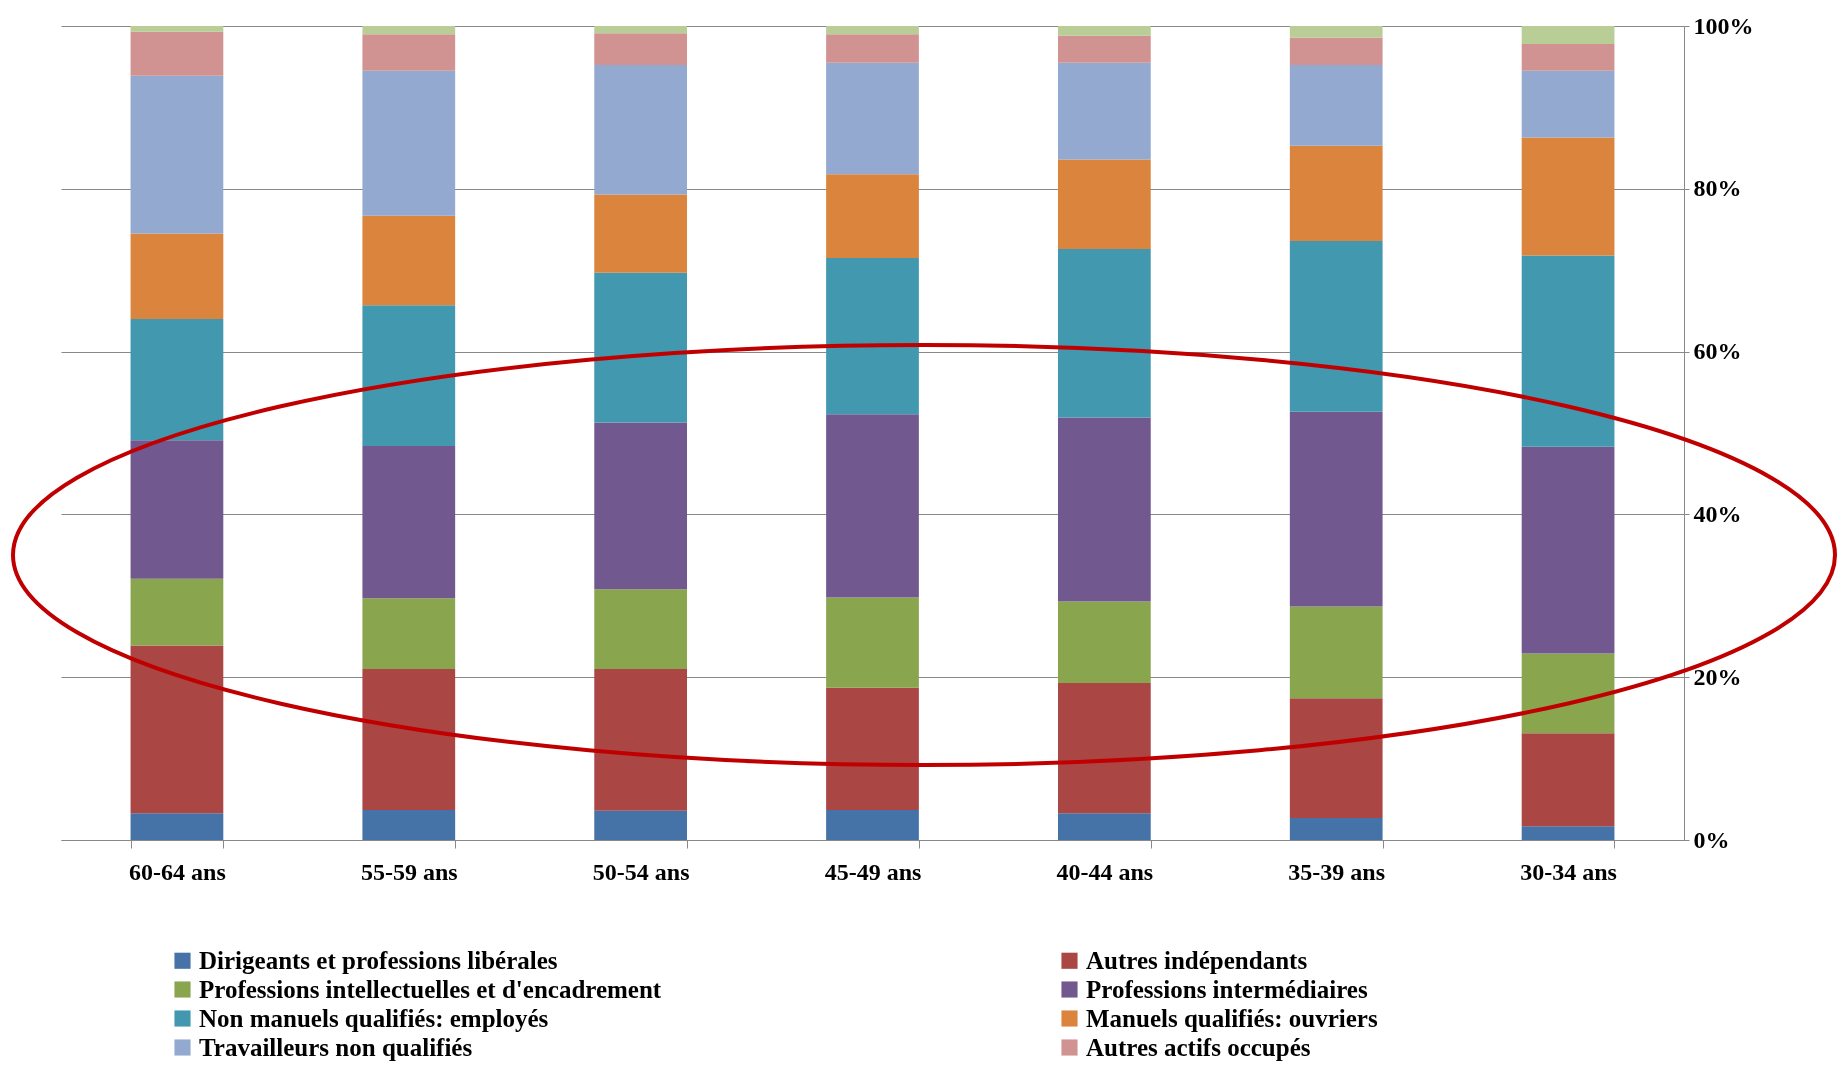  Describe the element at coordinates (1198, 1047) in the screenshot. I see `legend-label: Autres actifs occupés` at that location.